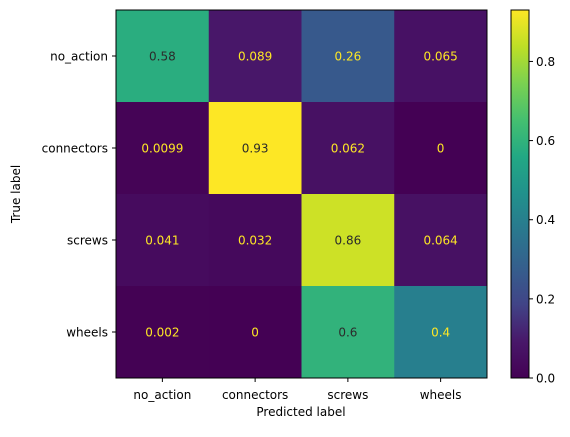 This screenshot has width=570, height=437. I want to click on cell-value-label: 0.26, so click(348, 57).